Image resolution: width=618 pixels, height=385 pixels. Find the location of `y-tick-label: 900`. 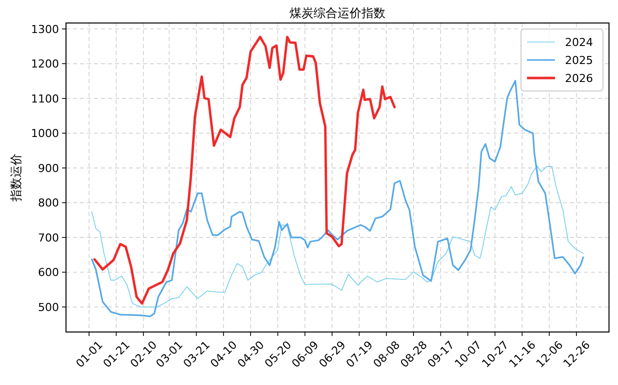

y-tick-label: 900 is located at coordinates (48, 168).